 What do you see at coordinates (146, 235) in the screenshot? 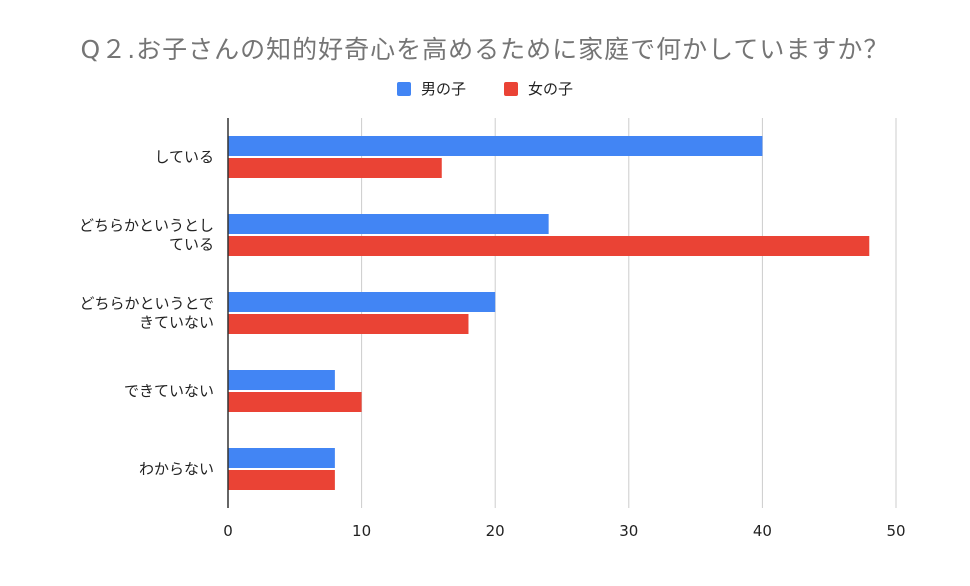
I see `category-label-1: どちらかというとしている` at bounding box center [146, 235].